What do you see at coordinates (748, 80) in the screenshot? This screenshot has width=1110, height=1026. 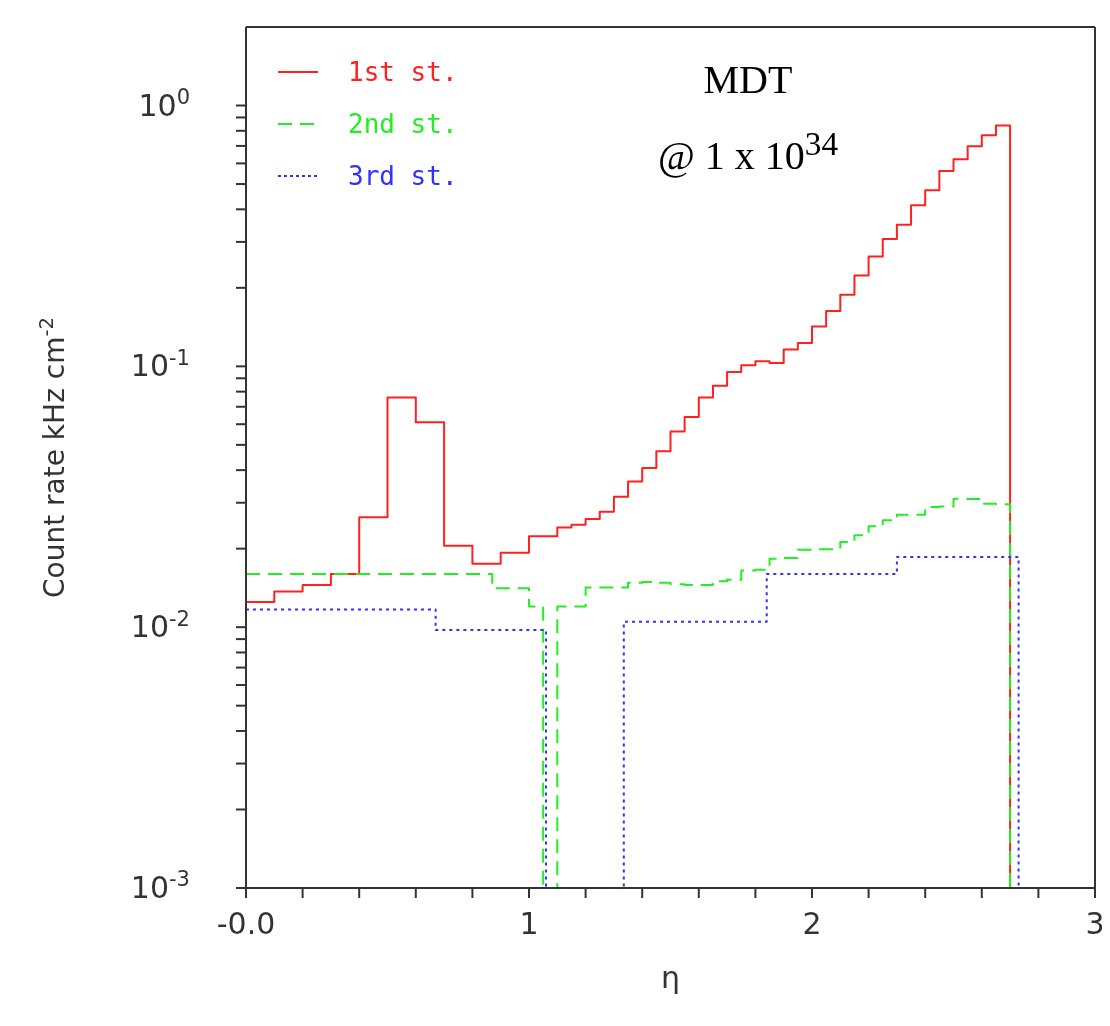 I see `annotation: MDT` at bounding box center [748, 80].